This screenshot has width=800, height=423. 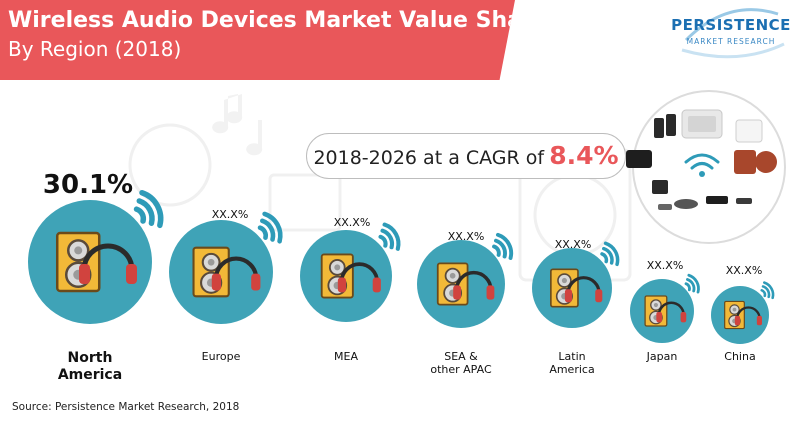 What do you see at coordinates (739, 356) in the screenshot?
I see `region-label: China` at bounding box center [739, 356].